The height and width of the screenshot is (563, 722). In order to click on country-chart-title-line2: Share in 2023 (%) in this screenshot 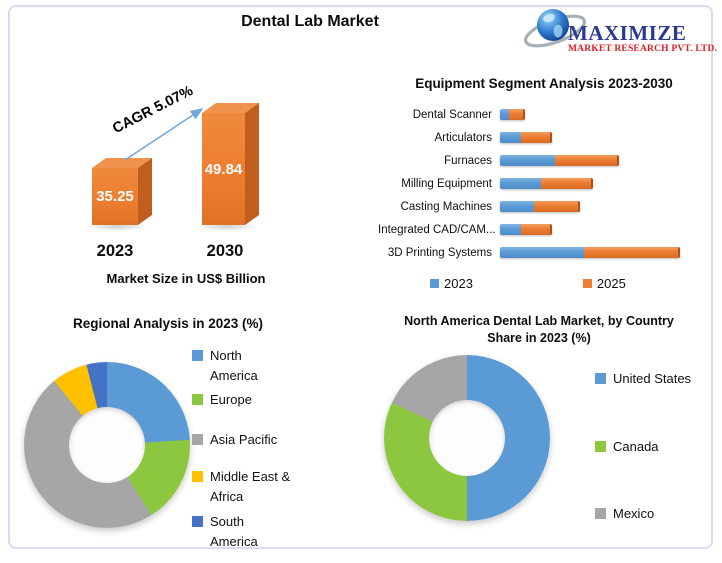, I will do `click(539, 338)`.